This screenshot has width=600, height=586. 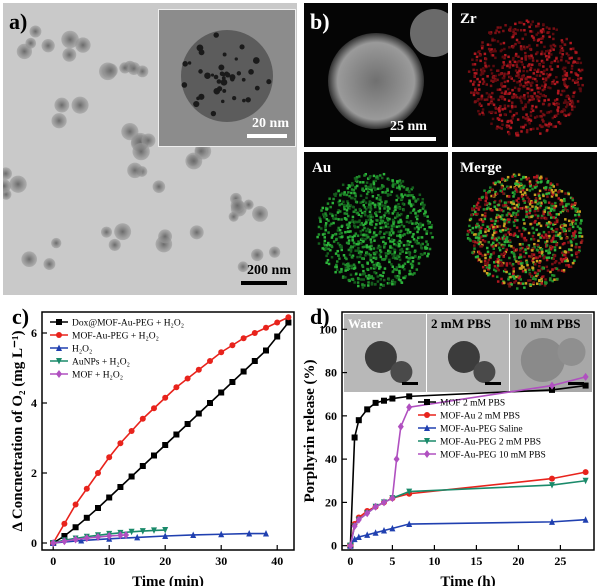 What do you see at coordinates (328, 329) in the screenshot?
I see `y-tick-label: 100` at bounding box center [328, 329].